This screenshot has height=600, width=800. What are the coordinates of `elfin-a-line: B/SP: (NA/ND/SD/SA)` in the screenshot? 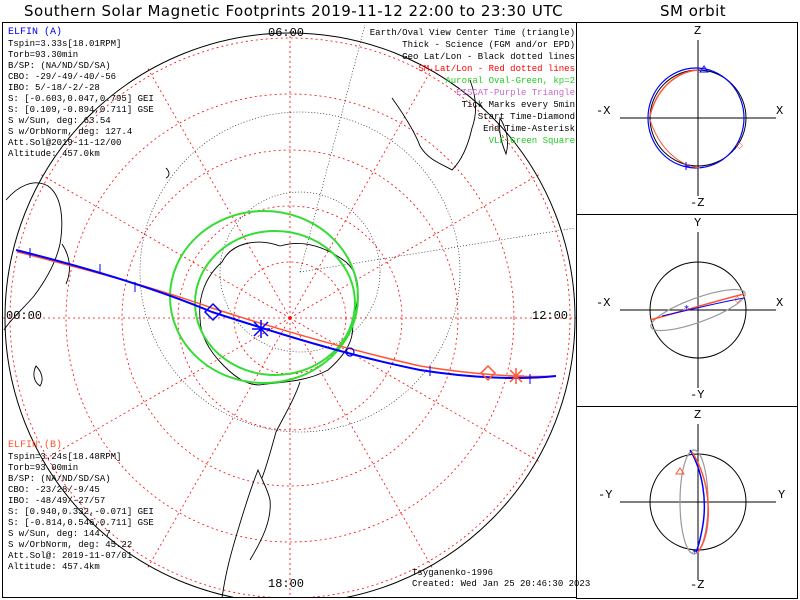 It's located at (59, 66).